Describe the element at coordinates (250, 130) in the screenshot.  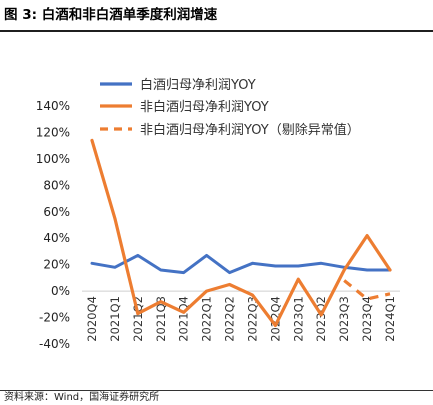
I see `legend-label-3: 非白酒归母净利润YOY（剔除异常值）` at that location.